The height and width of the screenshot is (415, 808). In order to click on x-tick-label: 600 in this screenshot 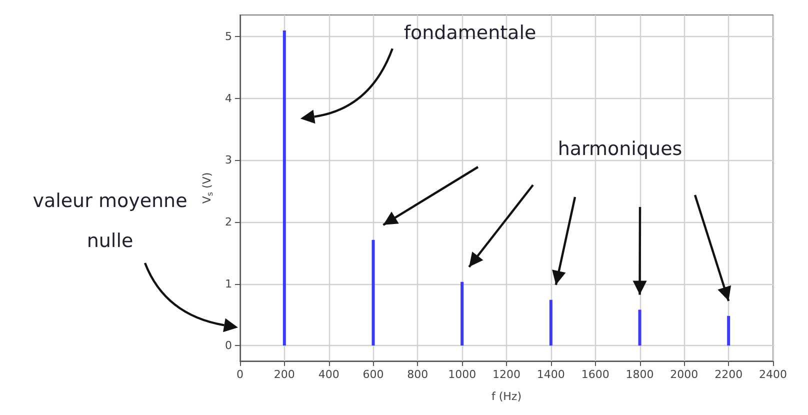, I will do `click(373, 374)`.